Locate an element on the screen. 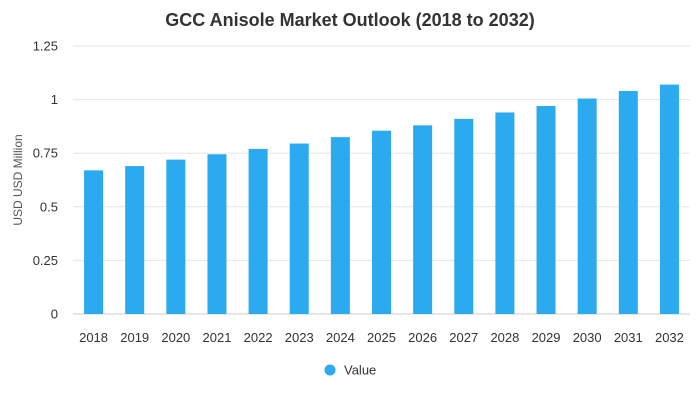 The width and height of the screenshot is (700, 405). bar-2029 is located at coordinates (546, 210).